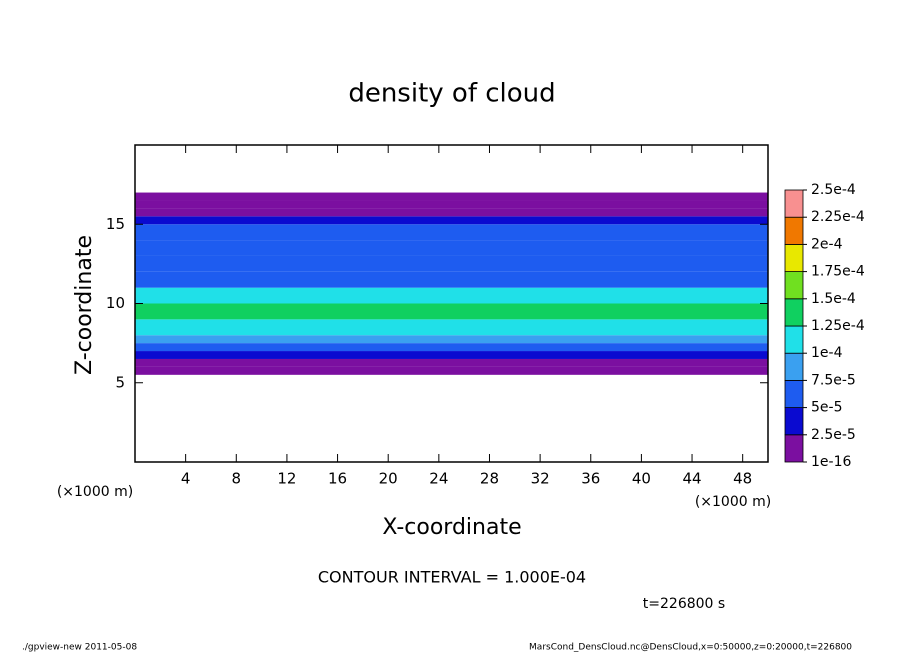 This screenshot has width=904, height=654. What do you see at coordinates (79, 648) in the screenshot?
I see `footer-left: ./gpview-new 2011-05-08` at bounding box center [79, 648].